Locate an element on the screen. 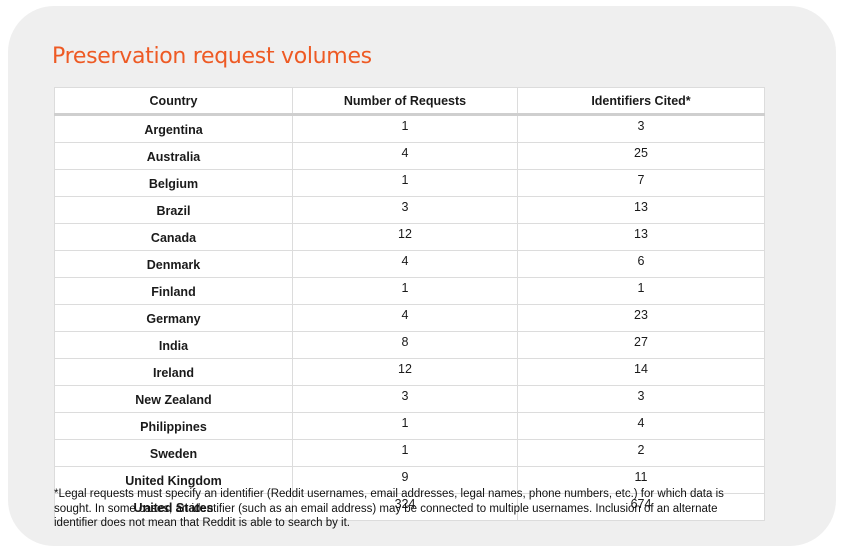 Image resolution: width=842 pixels, height=549 pixels. table-row: United States 324 674 is located at coordinates (409, 507).